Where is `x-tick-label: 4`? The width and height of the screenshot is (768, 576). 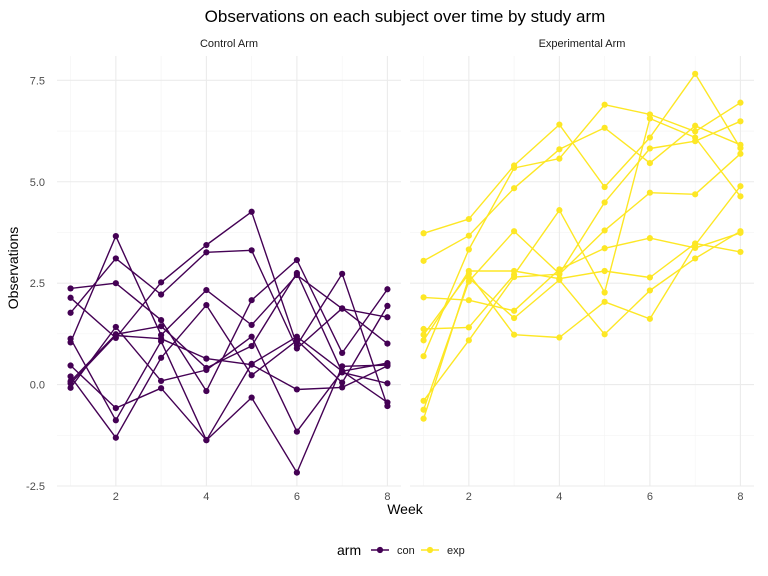
x-tick-label: 4 is located at coordinates (206, 497).